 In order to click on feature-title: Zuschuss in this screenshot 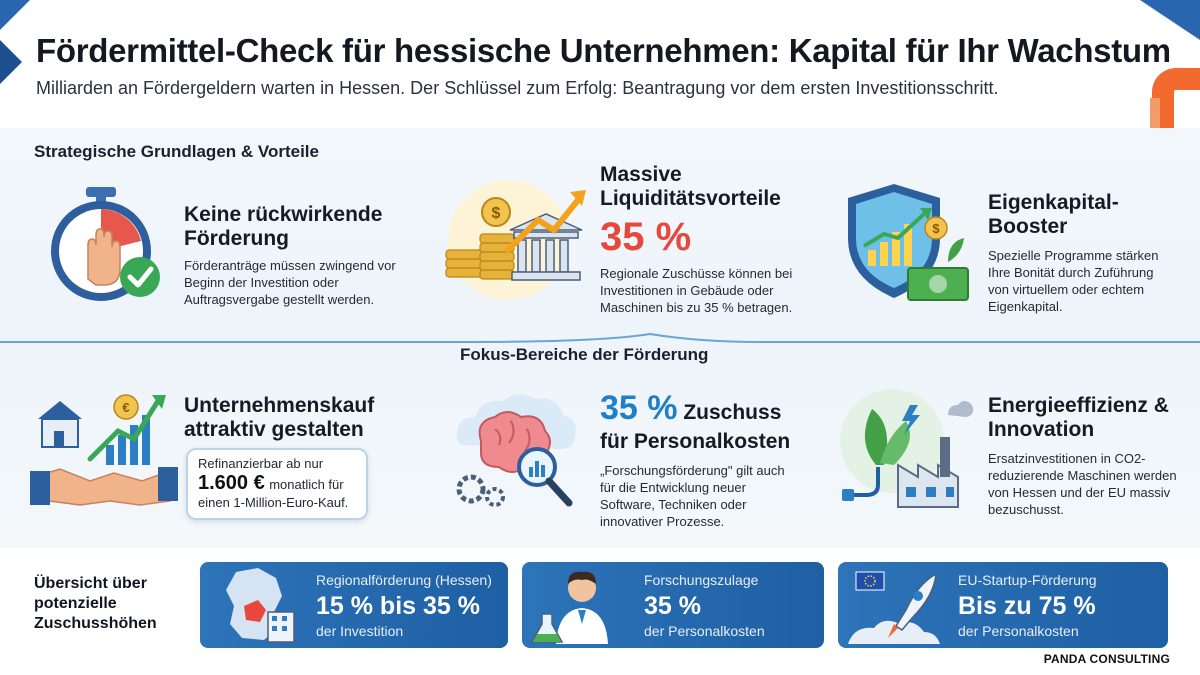, I will do `click(732, 412)`.